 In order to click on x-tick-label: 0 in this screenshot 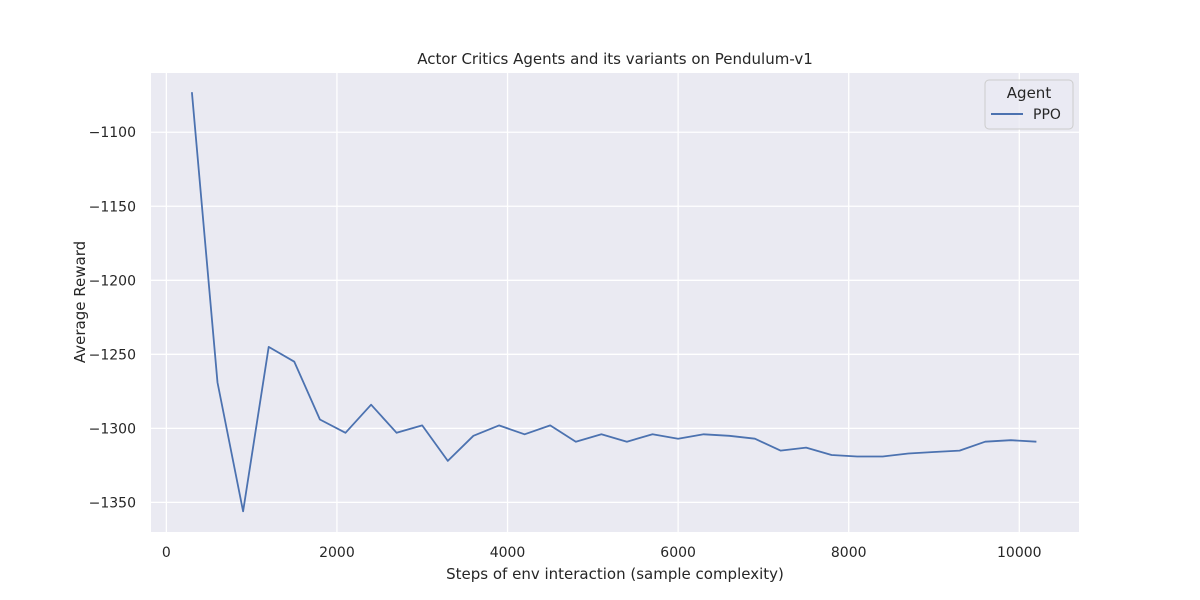, I will do `click(166, 553)`.